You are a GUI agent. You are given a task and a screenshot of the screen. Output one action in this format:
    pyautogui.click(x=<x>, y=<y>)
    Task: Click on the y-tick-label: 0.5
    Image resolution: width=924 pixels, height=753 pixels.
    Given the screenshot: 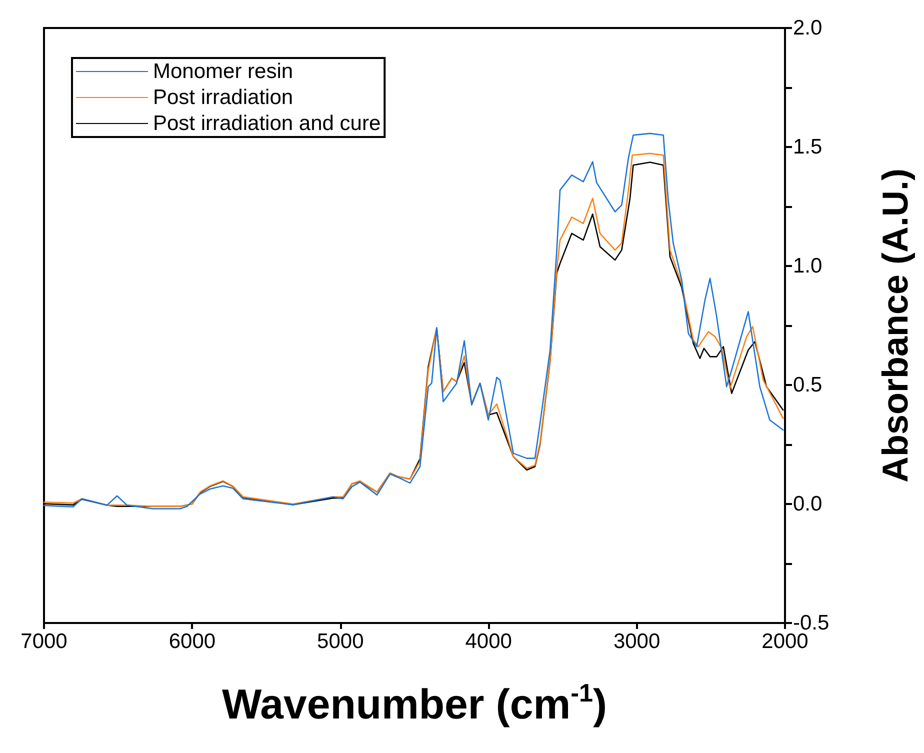 What is the action you would take?
    pyautogui.click(x=807, y=385)
    